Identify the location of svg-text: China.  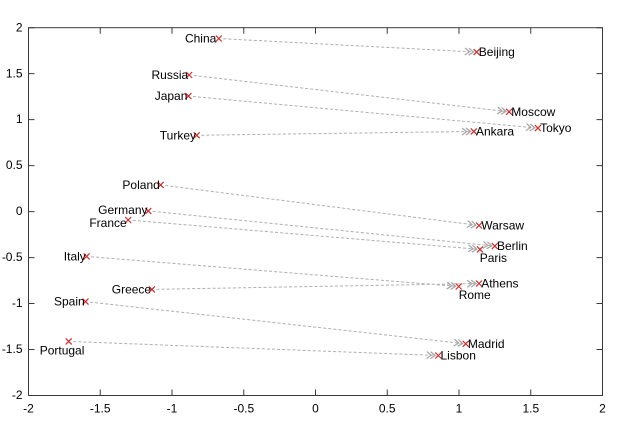
(201, 39).